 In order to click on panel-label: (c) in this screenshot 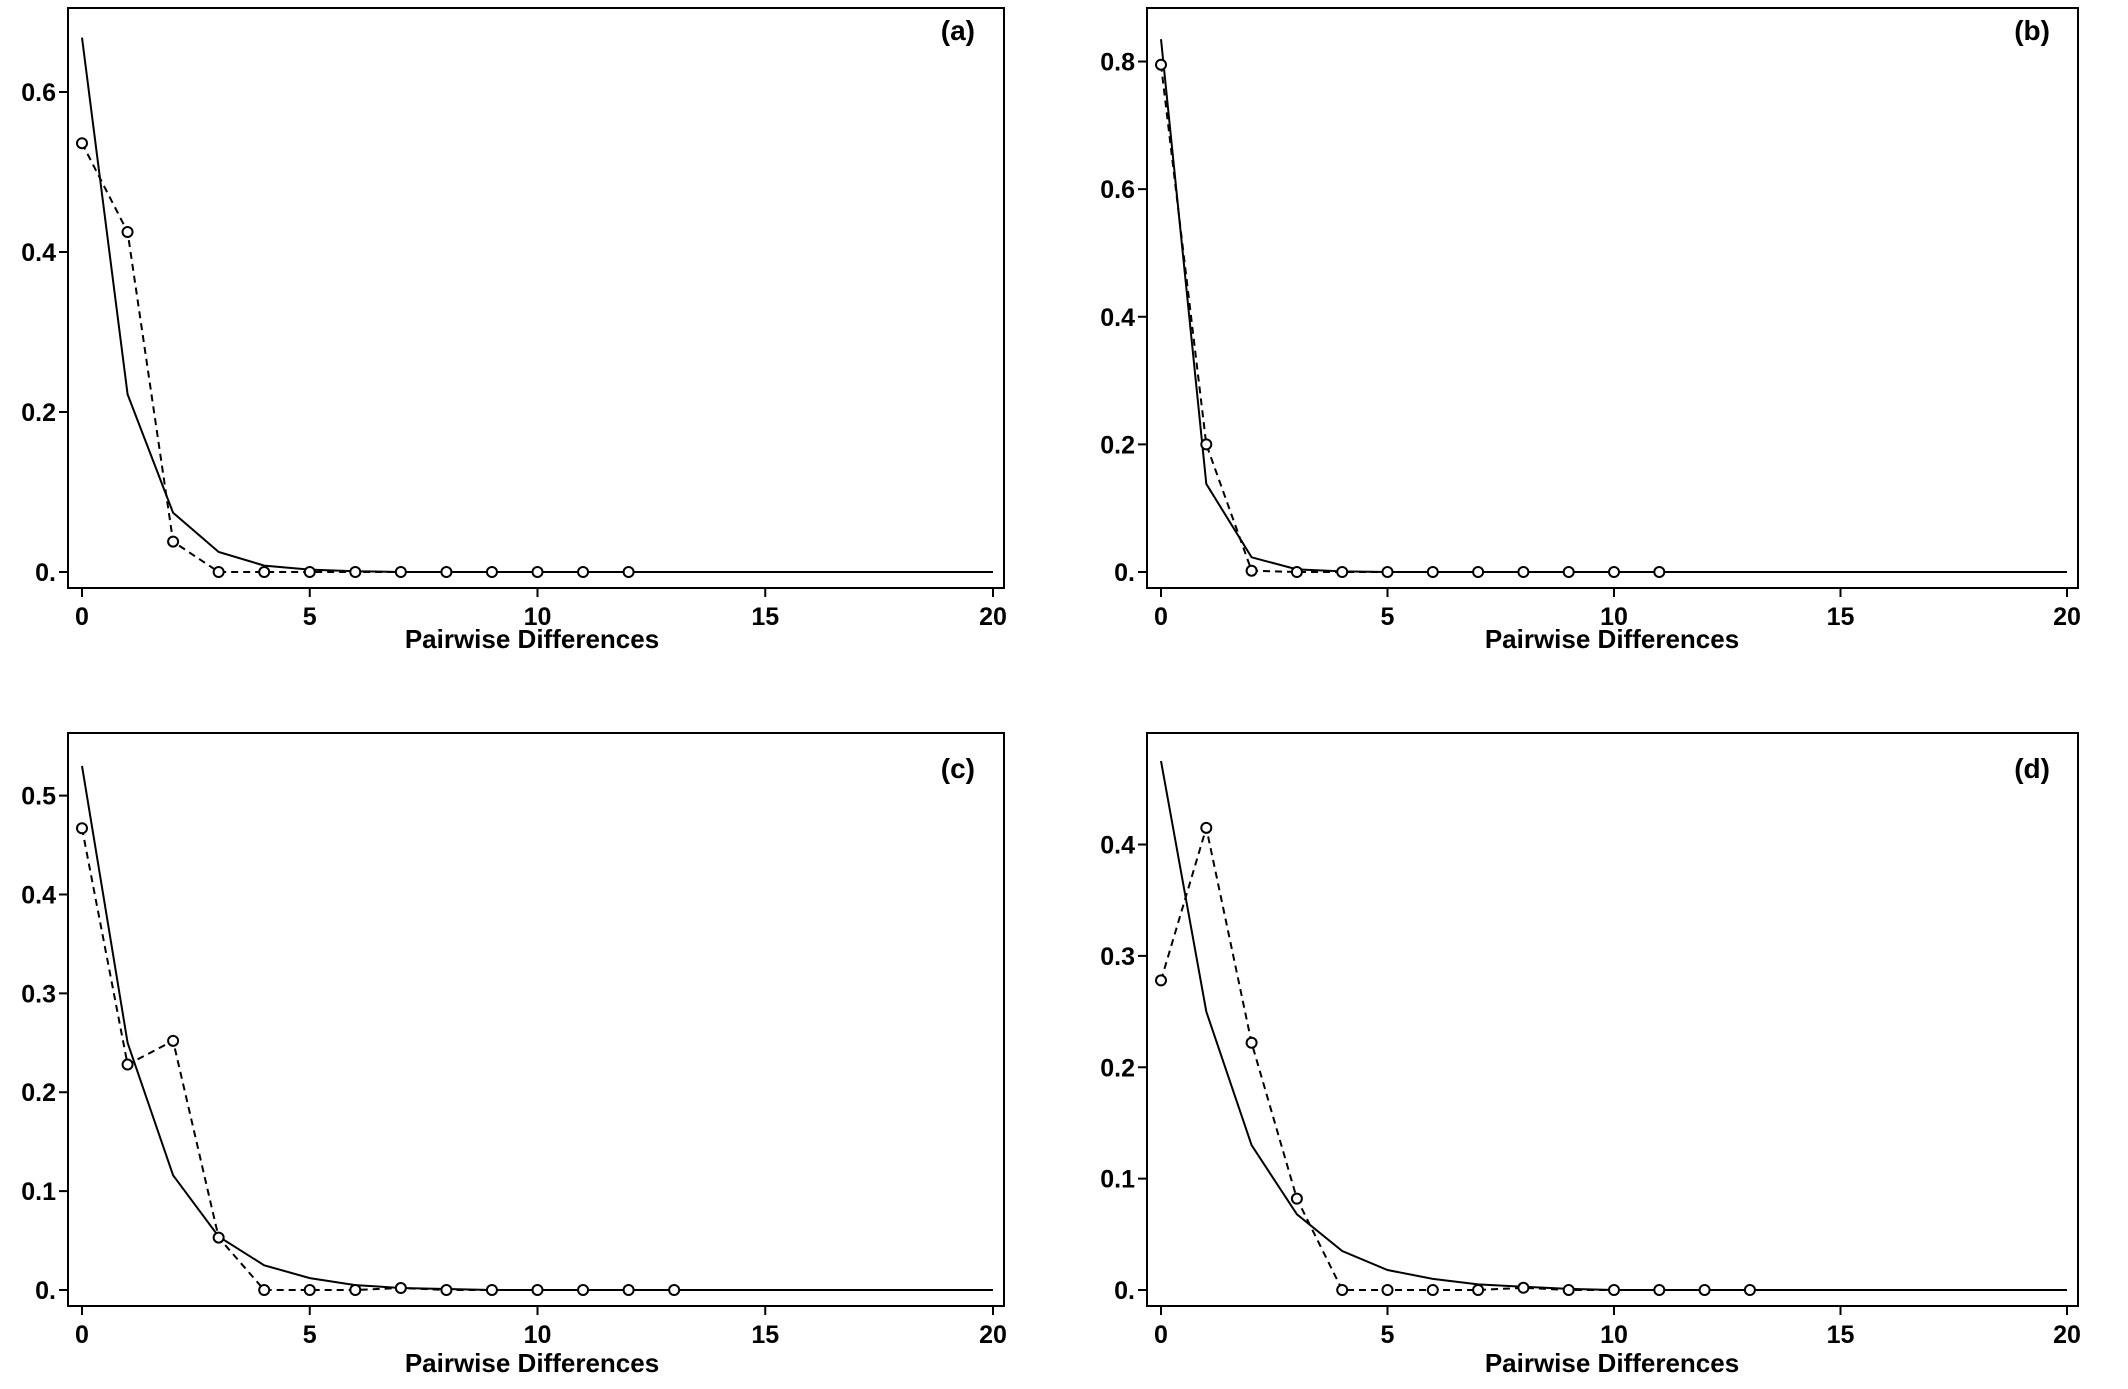, I will do `click(958, 768)`.